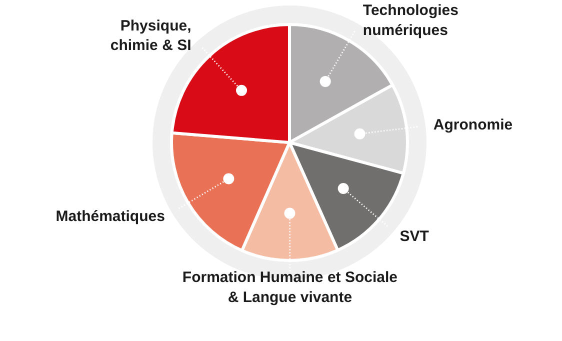  I want to click on slice-label: Agronomie, so click(473, 125).